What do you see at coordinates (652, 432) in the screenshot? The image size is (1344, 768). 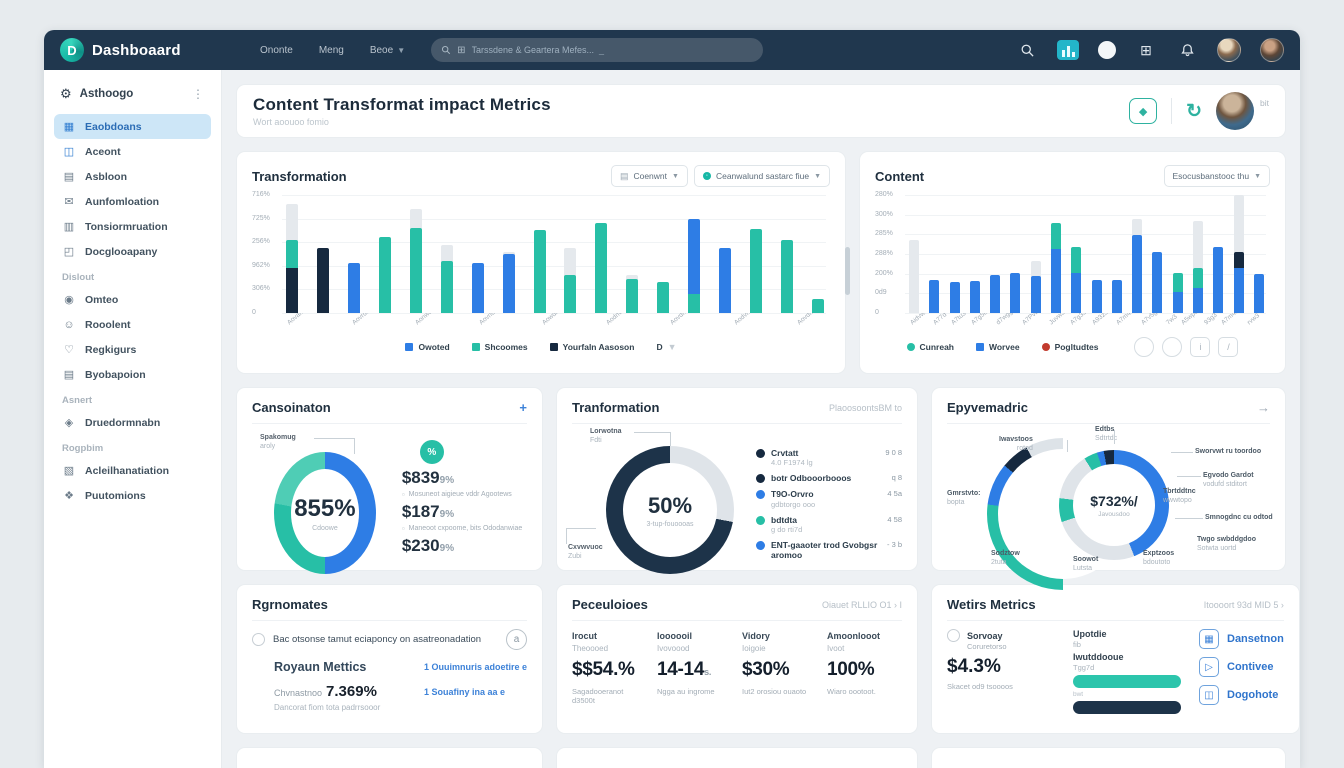 I see `callout-line` at bounding box center [652, 432].